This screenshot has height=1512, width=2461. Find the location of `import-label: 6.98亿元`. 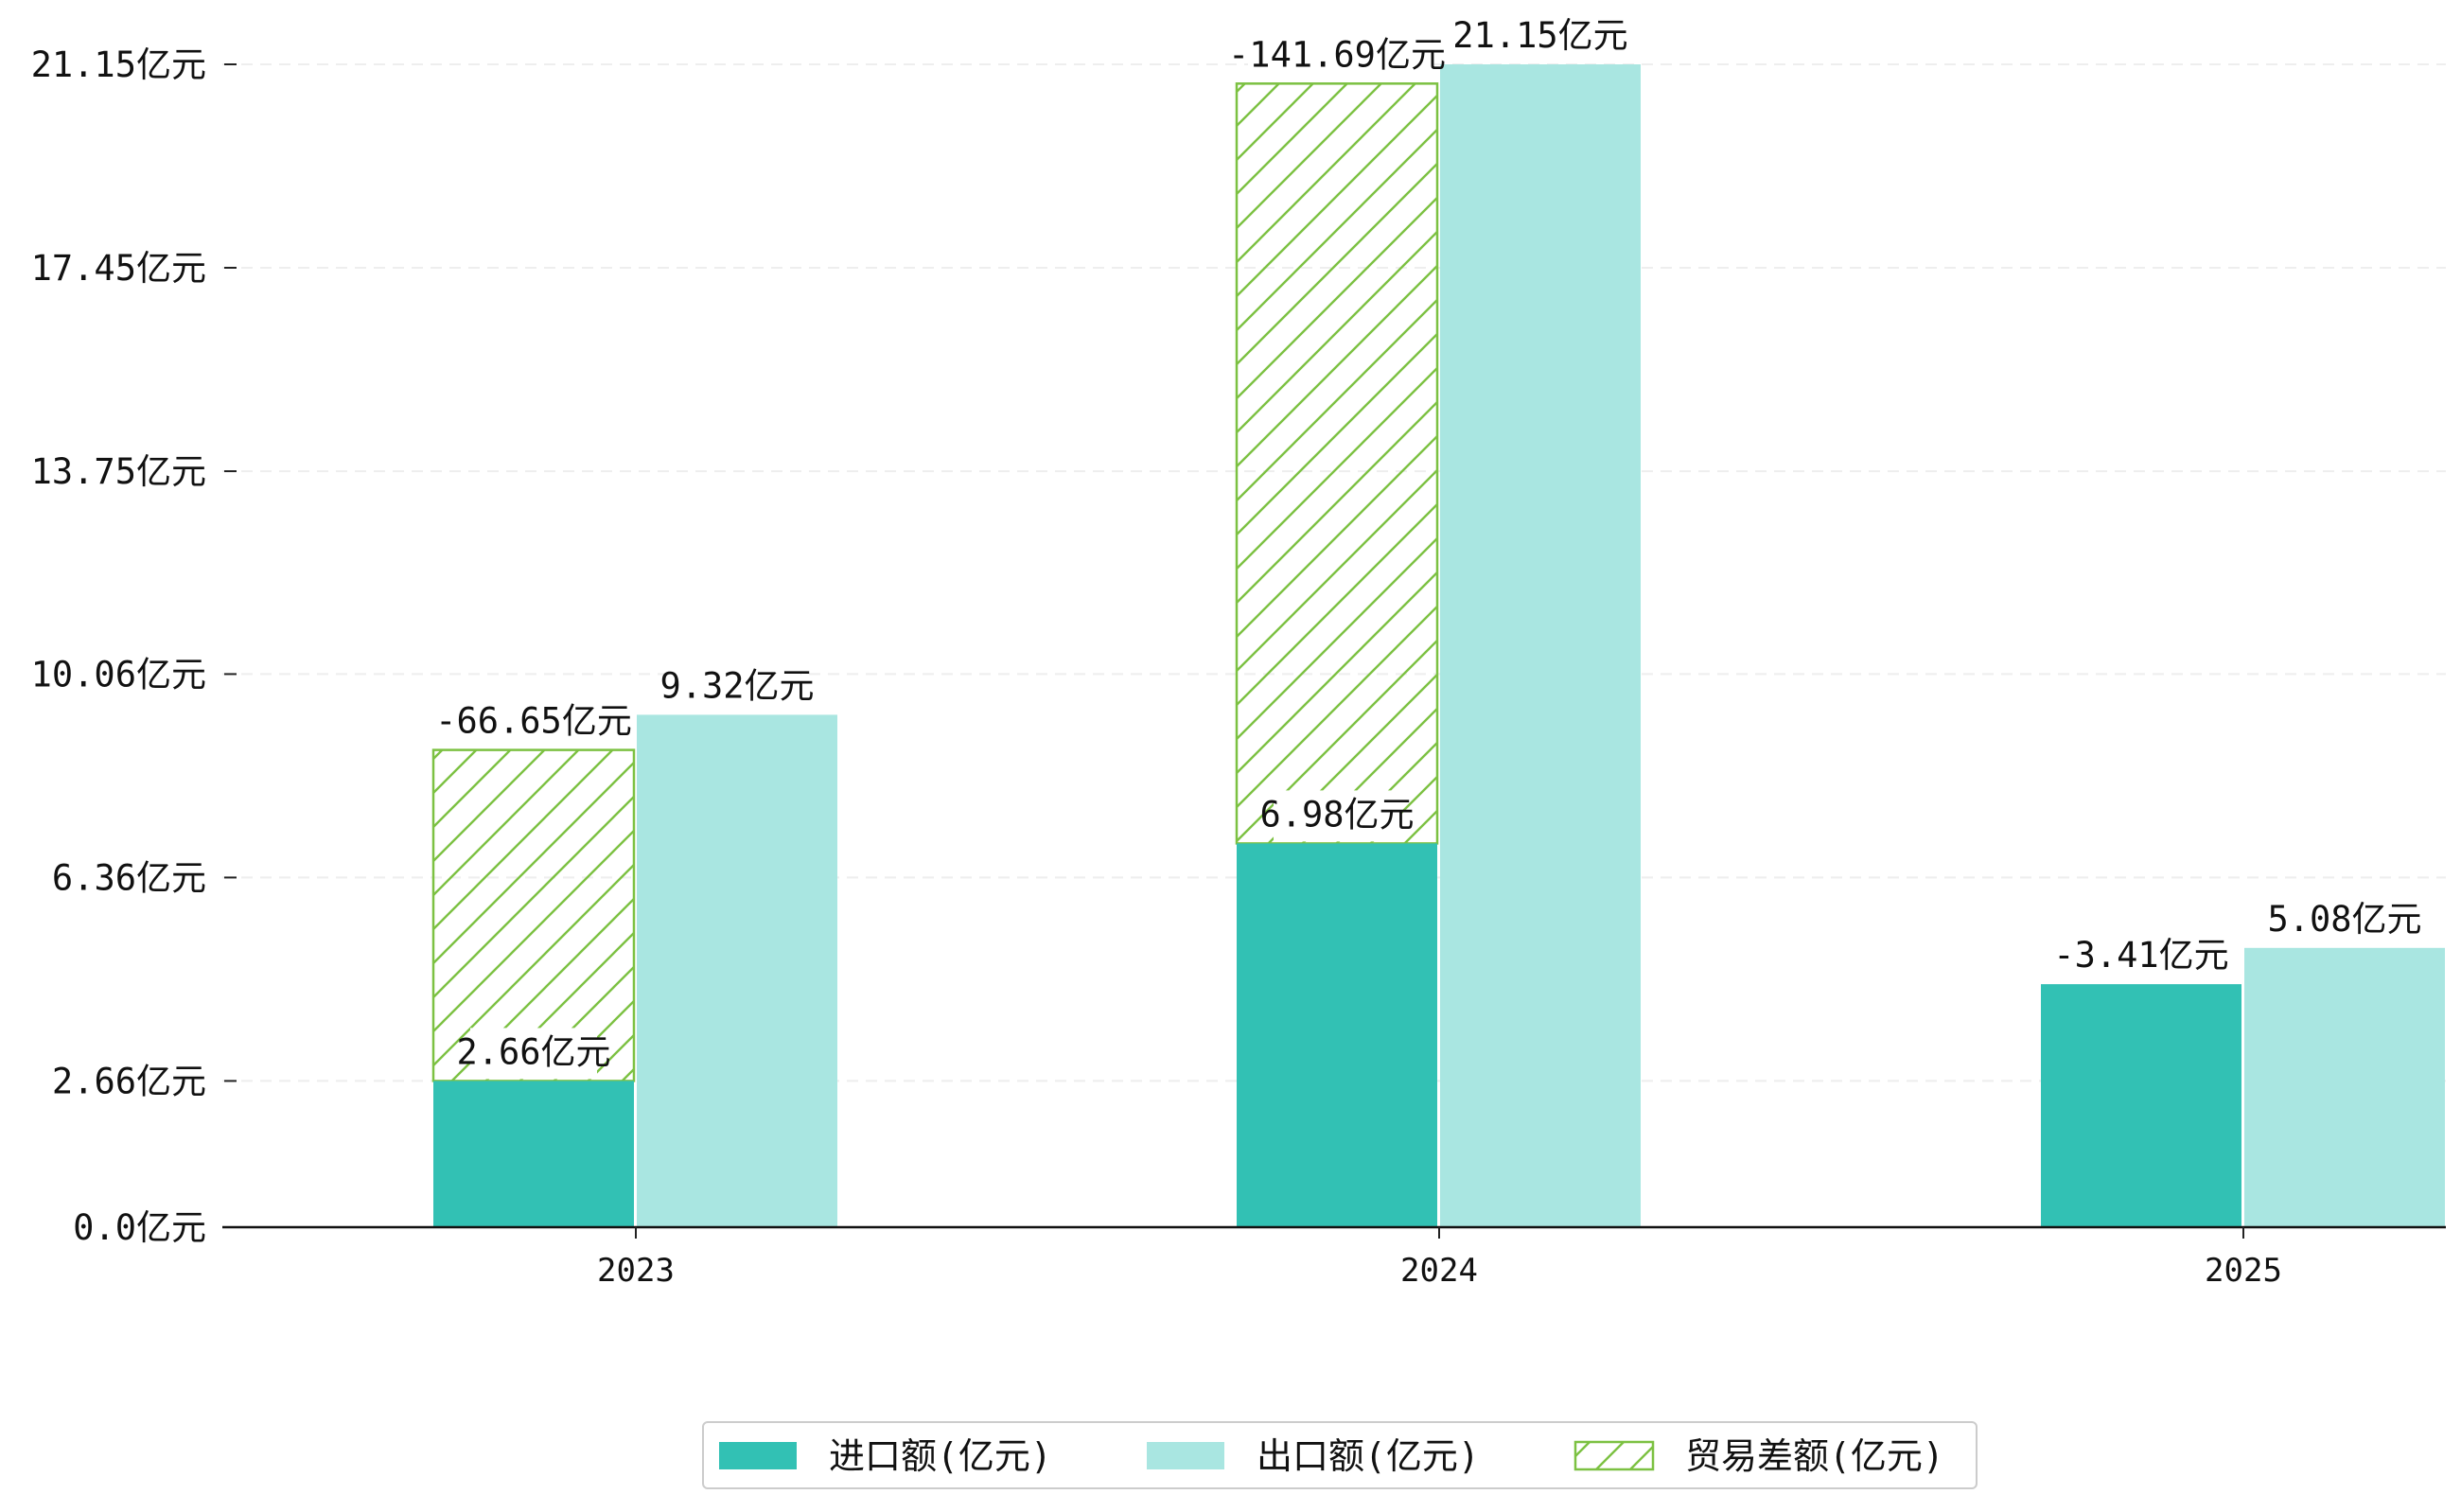

import-label: 6.98亿元 is located at coordinates (1336, 815).